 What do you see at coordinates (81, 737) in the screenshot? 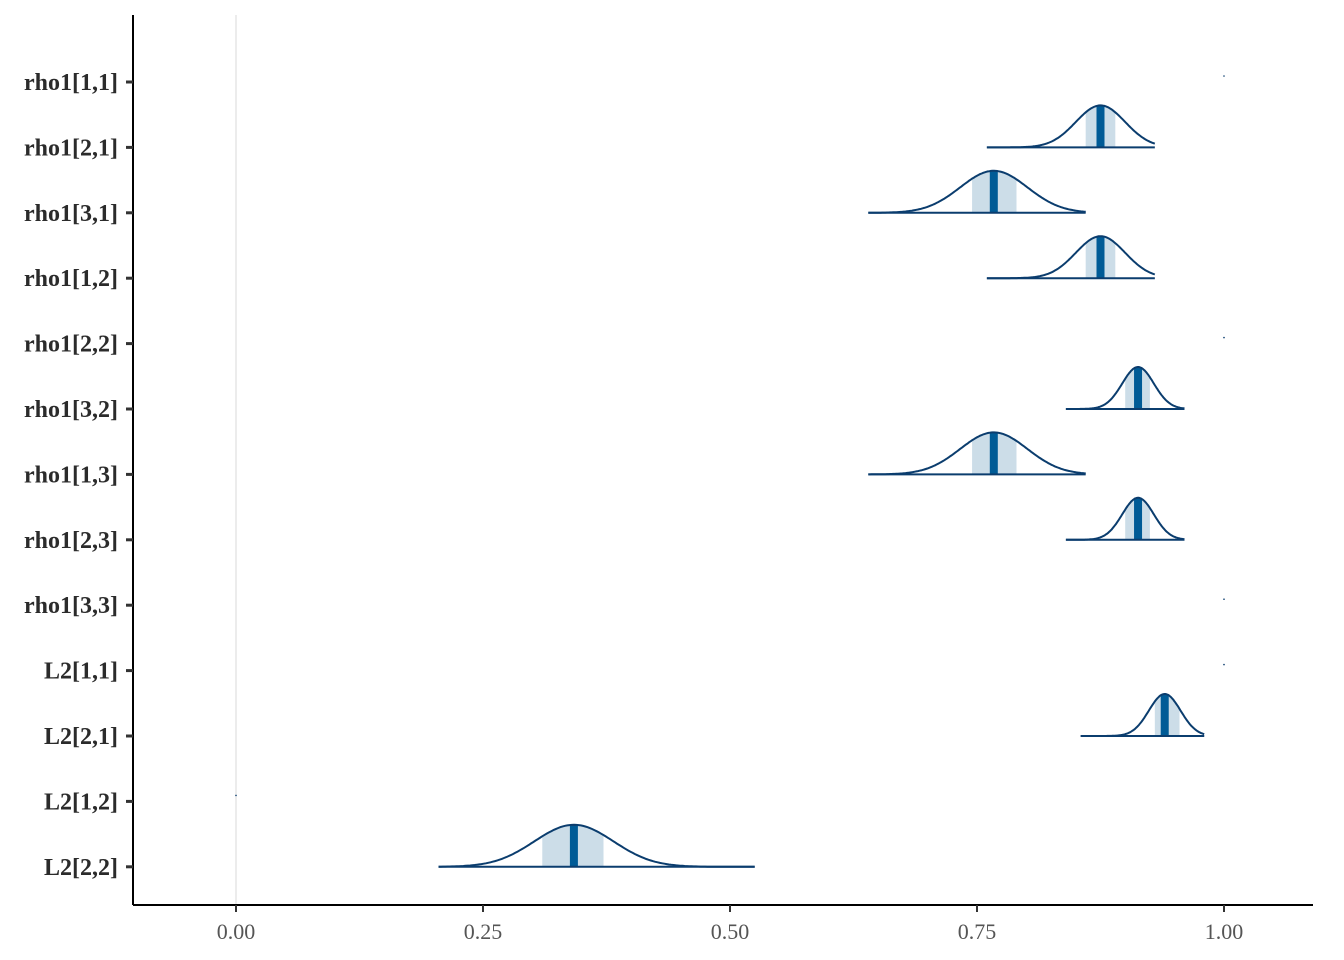
I see `y-tick-label: L2[2,1]` at bounding box center [81, 737].